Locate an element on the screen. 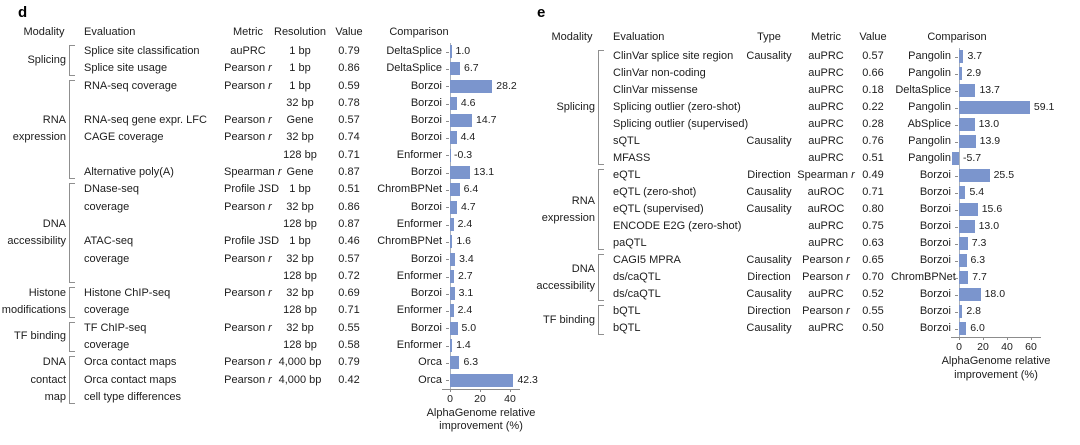 This screenshot has height=445, width=1080. evaluation-cell: Splicing outlier (supervised) is located at coordinates (681, 124).